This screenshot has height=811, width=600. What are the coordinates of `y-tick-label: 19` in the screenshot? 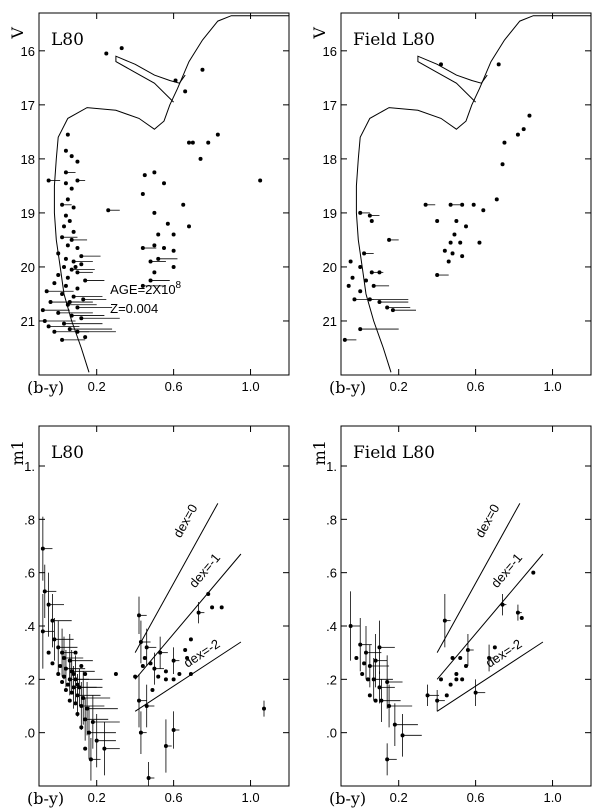 It's located at (330, 213).